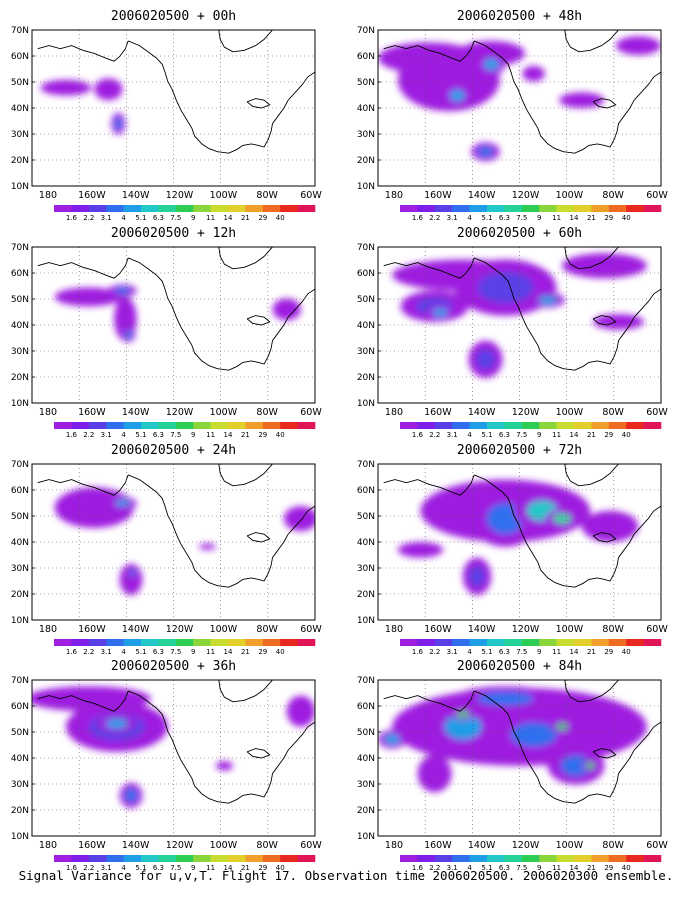 The image size is (692, 900). I want to click on map-background, so click(173, 108).